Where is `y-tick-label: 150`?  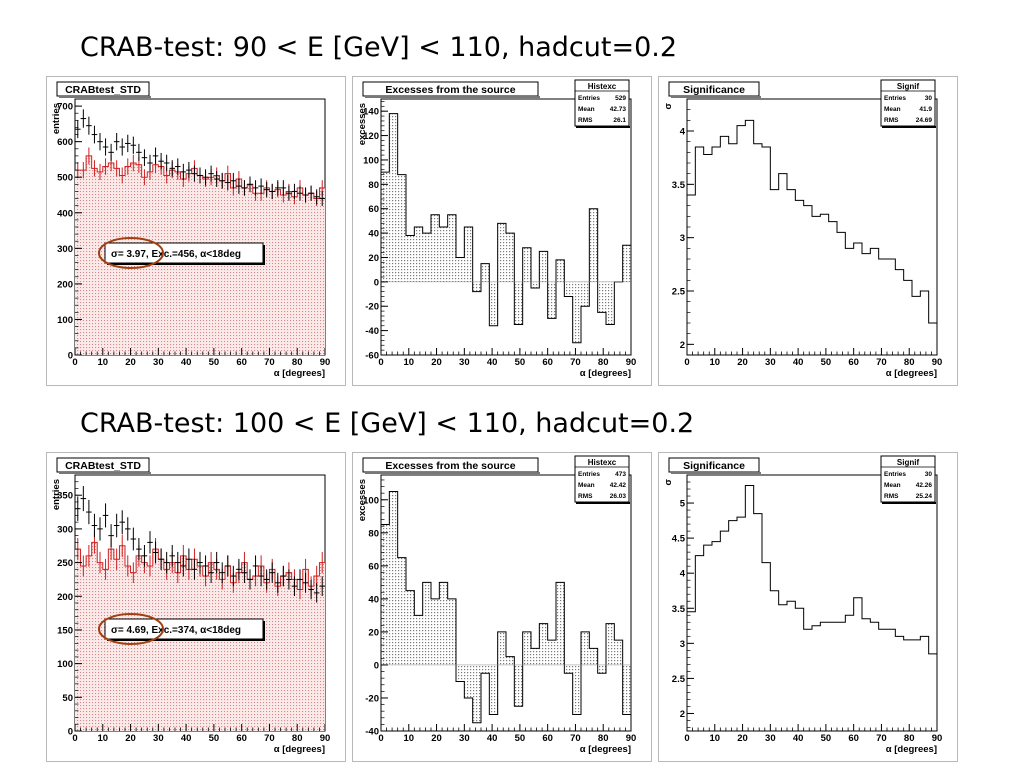 y-tick-label: 150 is located at coordinates (65, 630).